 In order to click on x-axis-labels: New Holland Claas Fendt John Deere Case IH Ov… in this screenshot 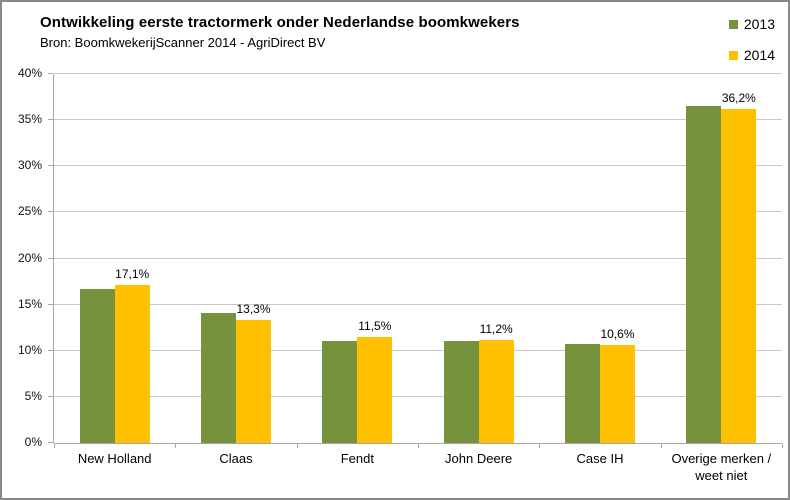, I will do `click(418, 470)`.